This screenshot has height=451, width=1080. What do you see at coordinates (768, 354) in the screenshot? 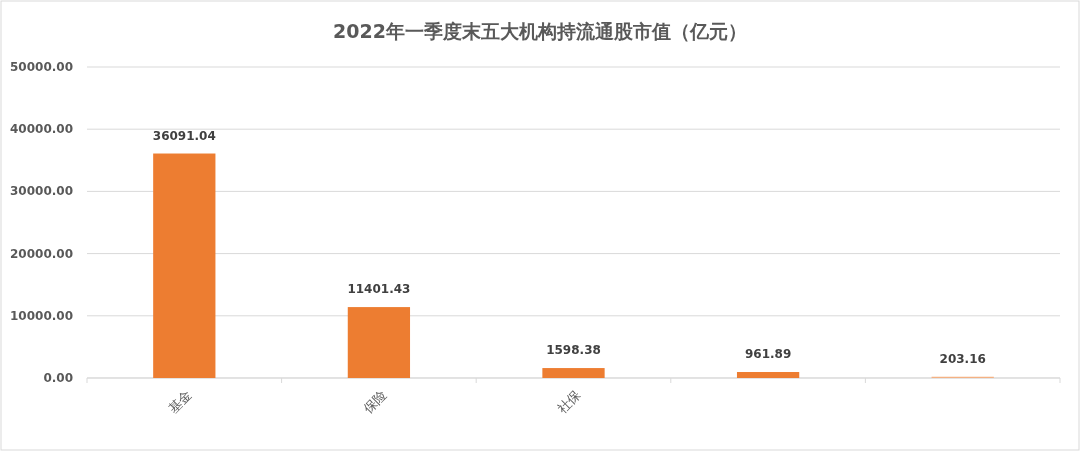
I see `data-label: 961.89` at bounding box center [768, 354].